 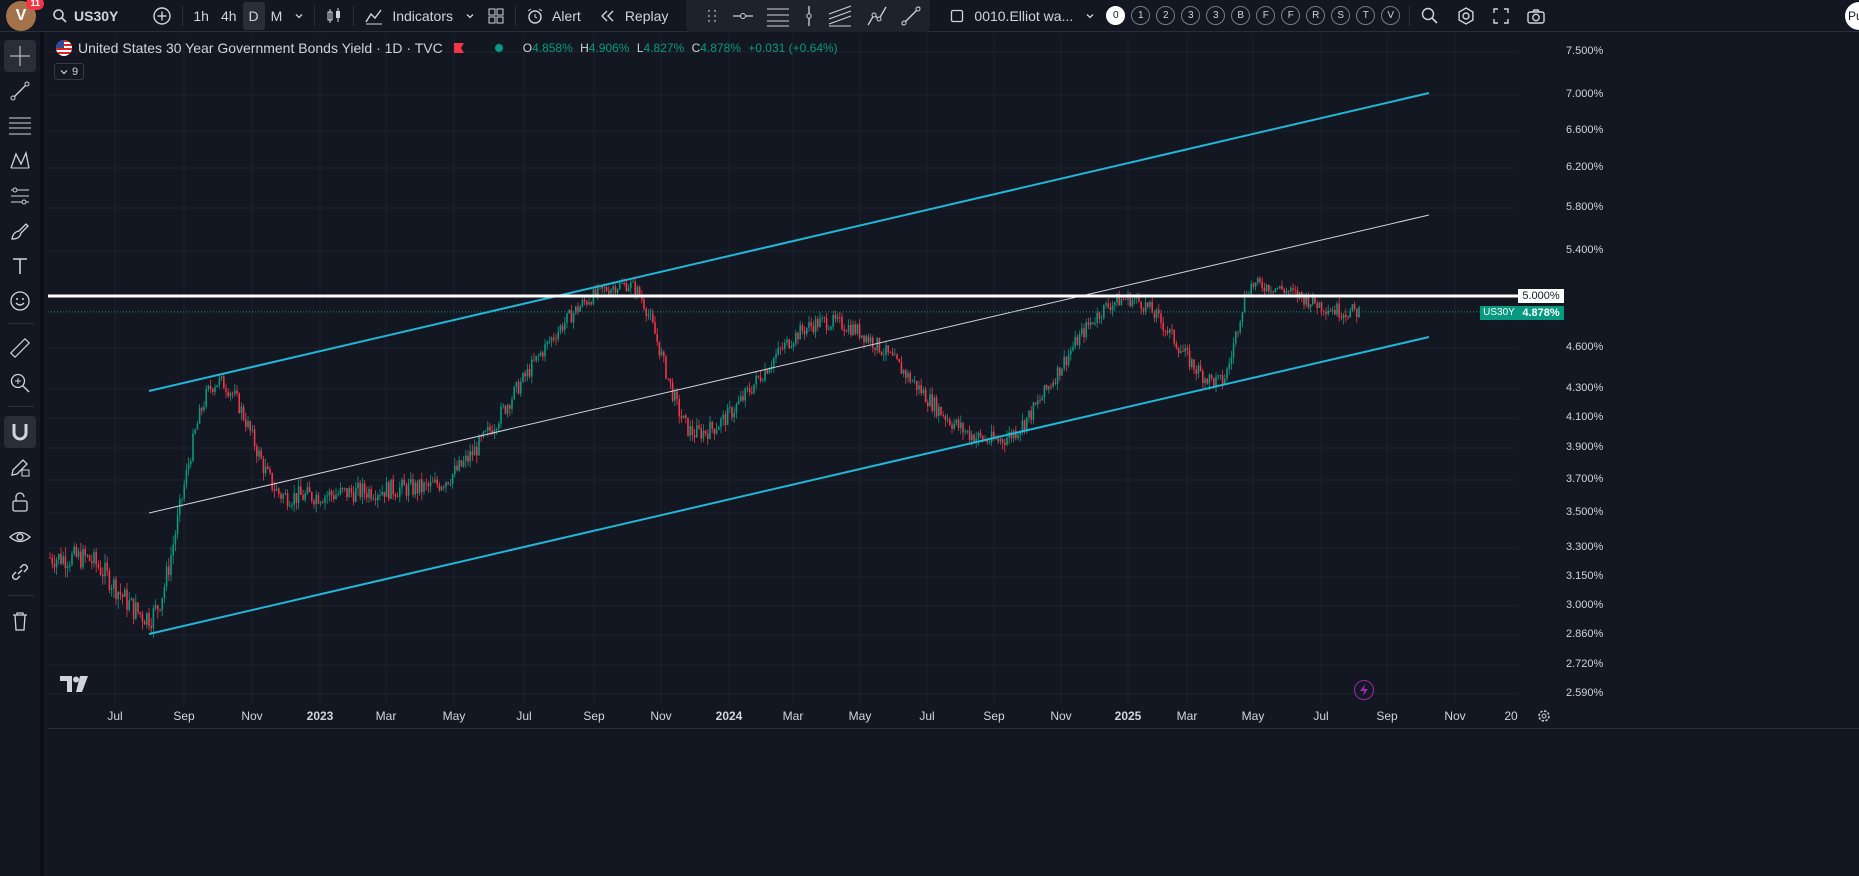 What do you see at coordinates (1536, 16) in the screenshot?
I see `snapshot-button` at bounding box center [1536, 16].